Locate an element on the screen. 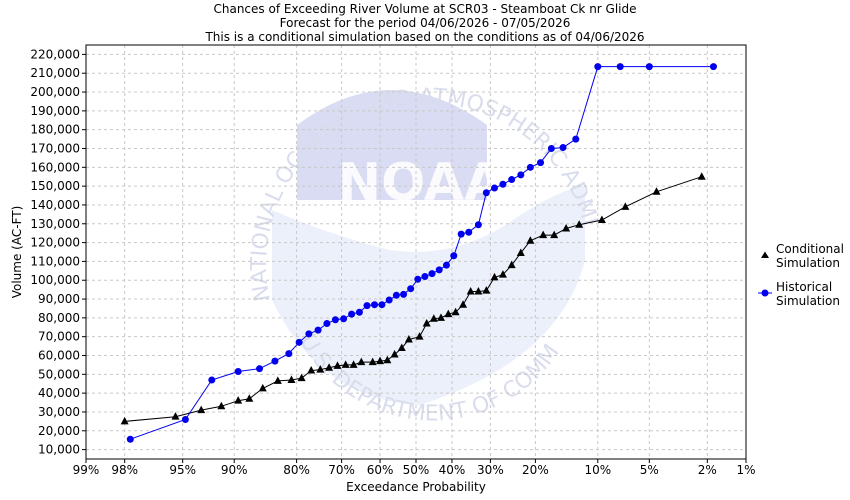 This screenshot has width=850, height=500. x-tick-label: 70% is located at coordinates (341, 470).